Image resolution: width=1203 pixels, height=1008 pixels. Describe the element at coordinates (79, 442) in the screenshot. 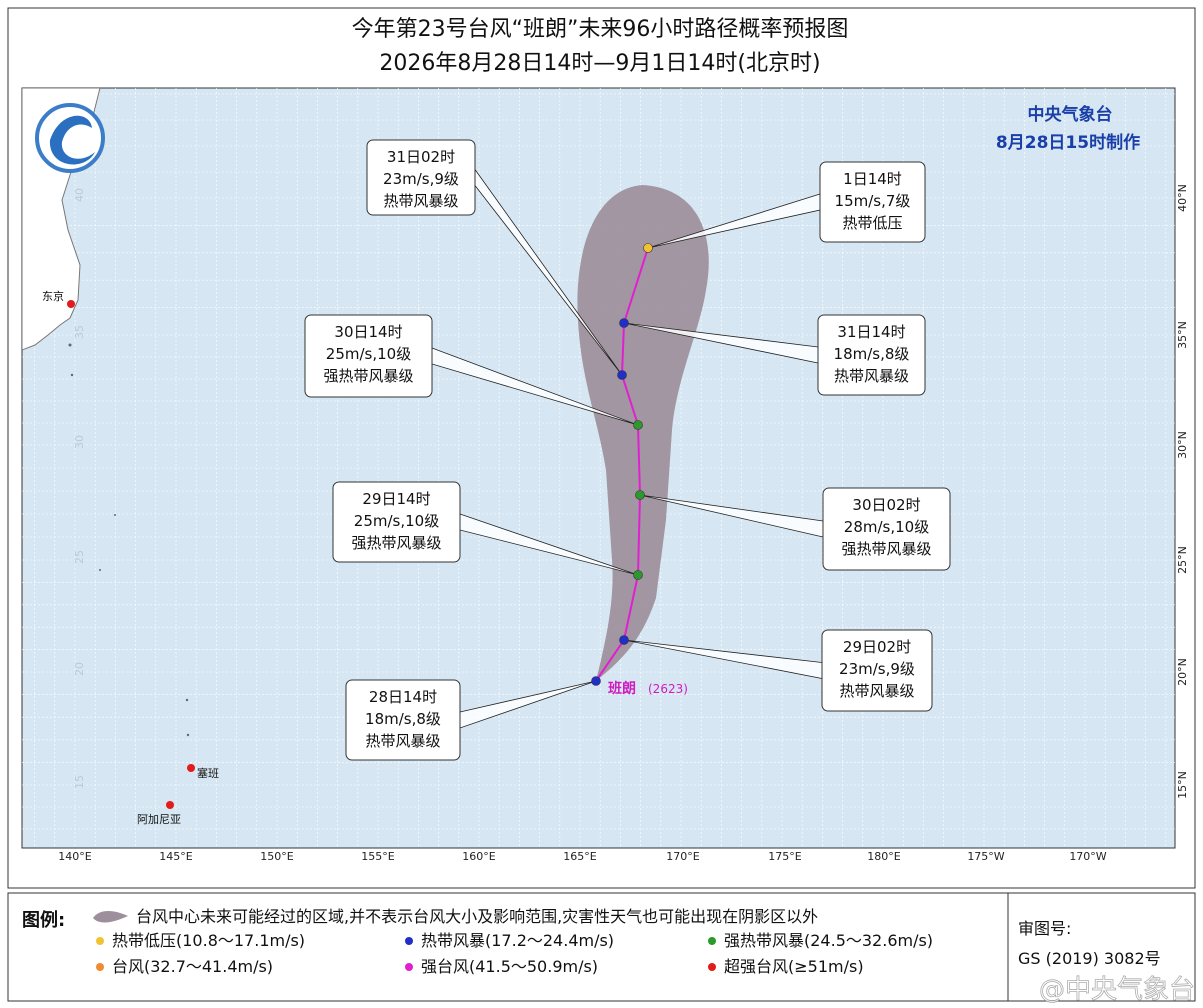

I see `inner-lat-label: 30` at that location.